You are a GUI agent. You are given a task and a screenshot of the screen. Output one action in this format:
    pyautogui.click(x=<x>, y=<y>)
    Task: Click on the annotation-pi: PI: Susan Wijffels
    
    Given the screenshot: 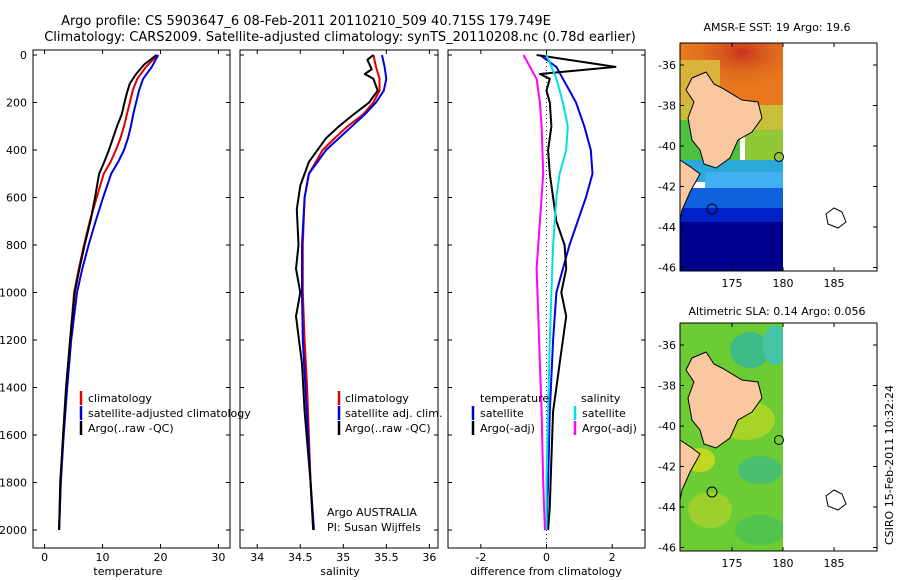 What is the action you would take?
    pyautogui.click(x=374, y=527)
    